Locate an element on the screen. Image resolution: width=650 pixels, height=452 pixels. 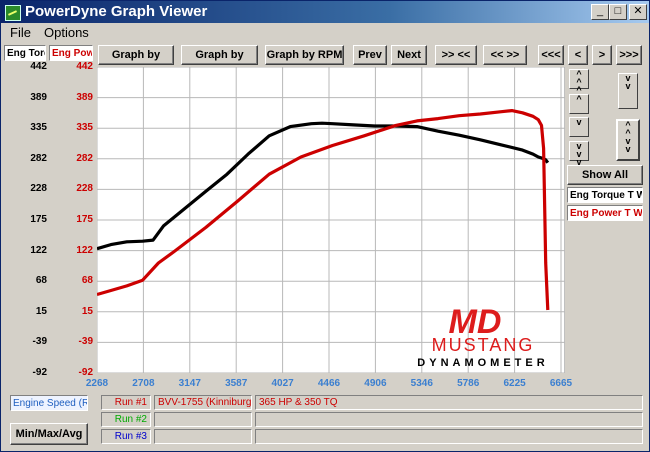
run-1-name: BVV-1755 (Kinniburgh) is located at coordinates (203, 402).